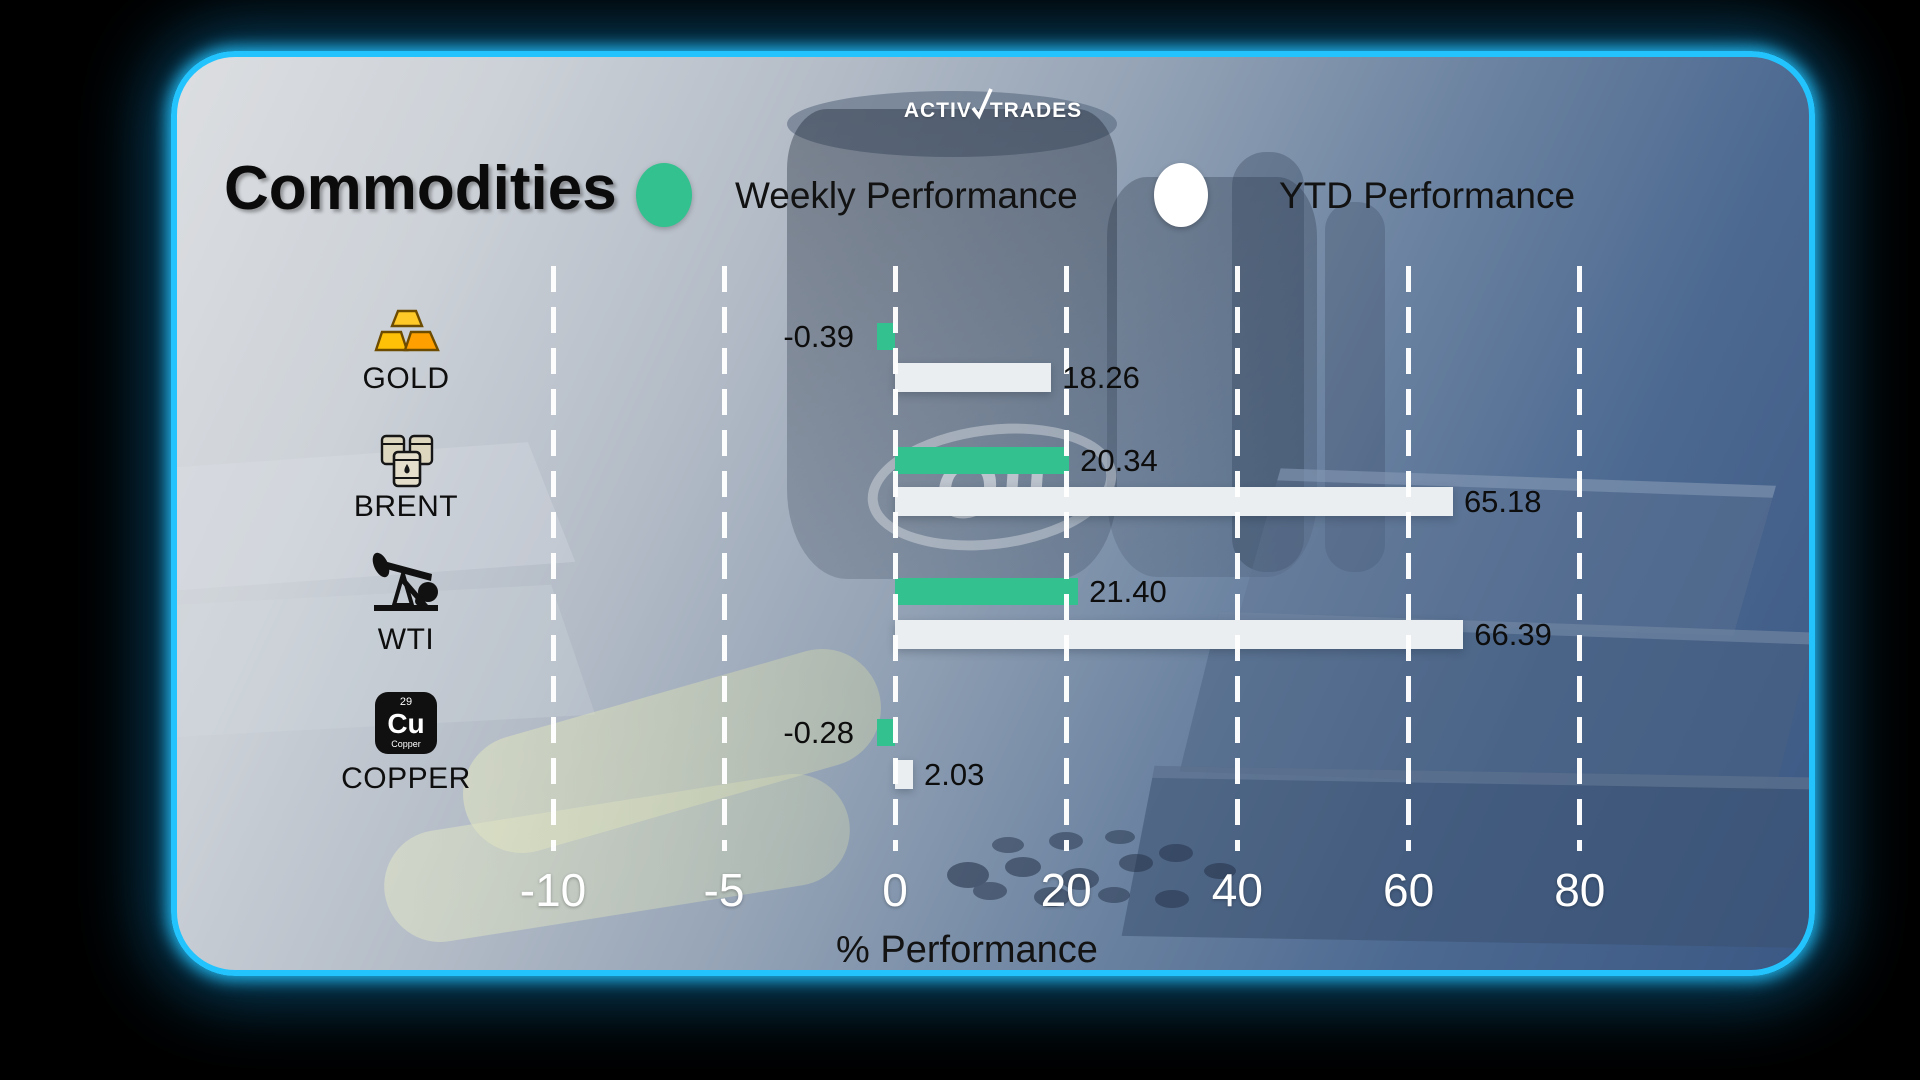  I want to click on category-label-gold: GOLD, so click(406, 378).